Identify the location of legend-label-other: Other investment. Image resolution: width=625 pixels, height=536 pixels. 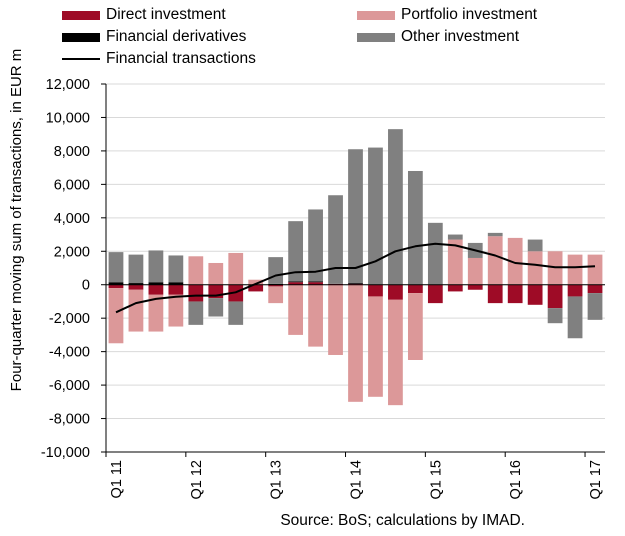
(460, 36).